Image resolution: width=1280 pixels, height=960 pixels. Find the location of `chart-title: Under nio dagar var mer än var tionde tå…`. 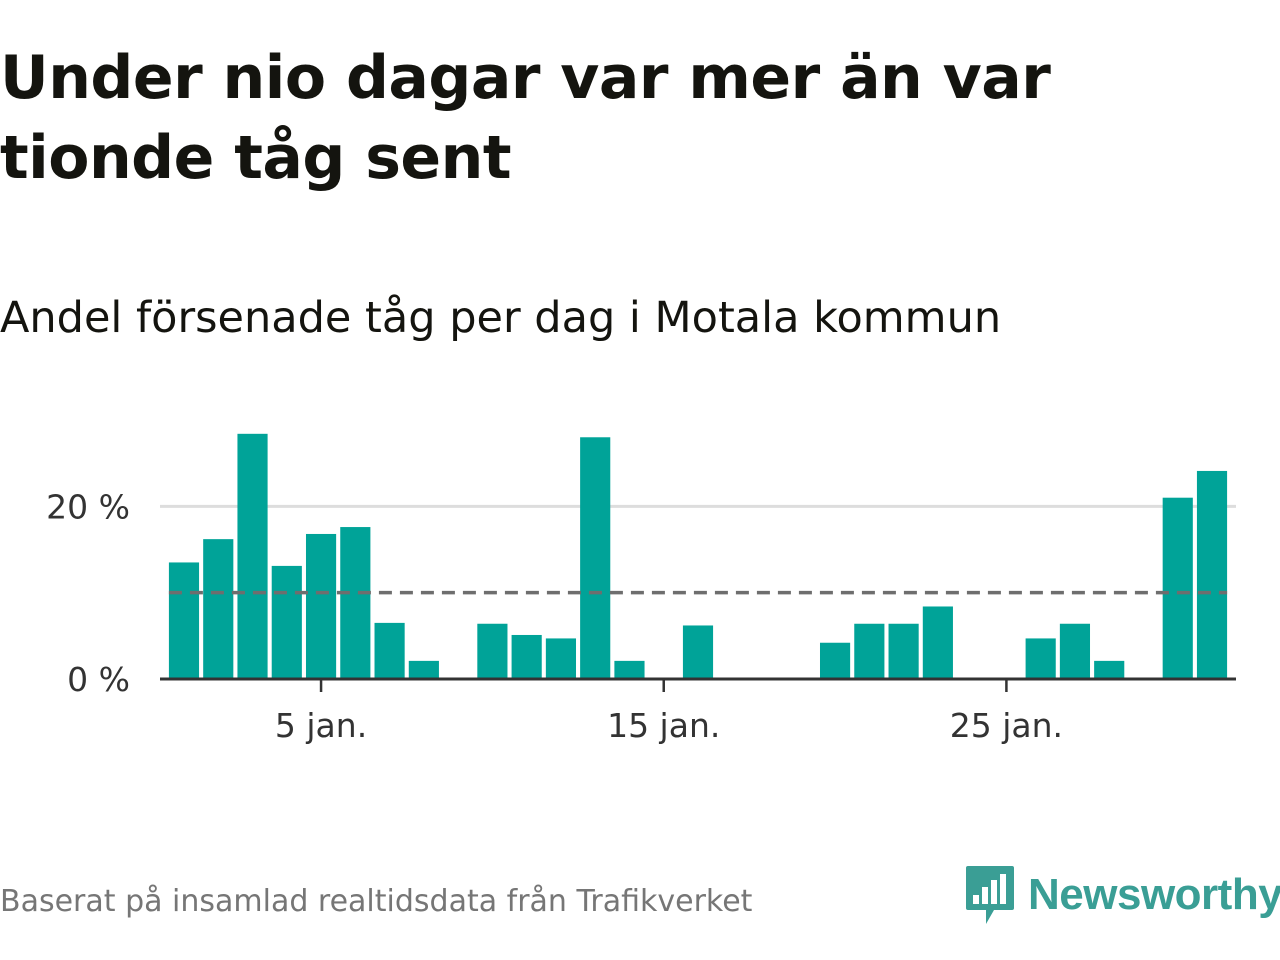

chart-title: Under nio dagar var mer än var tionde tå… is located at coordinates (525, 118).